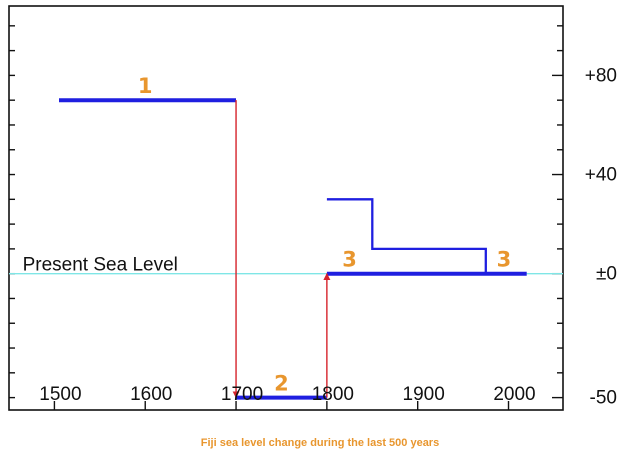  I want to click on y-tick-label: +80, so click(601, 75).